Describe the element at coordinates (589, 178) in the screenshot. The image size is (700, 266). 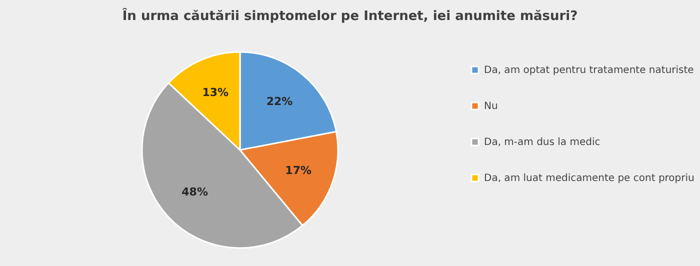
I see `legend-label: Da, am luat medicamente pe cont propriu` at that location.